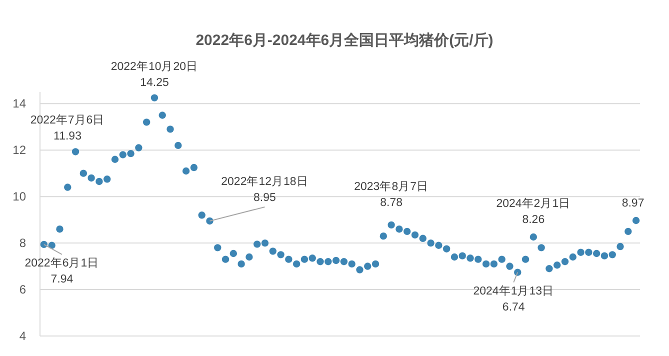 Image resolution: width=669 pixels, height=356 pixels. What do you see at coordinates (513, 299) in the screenshot?
I see `annotation: 2024年1月13日 6.74` at bounding box center [513, 299].